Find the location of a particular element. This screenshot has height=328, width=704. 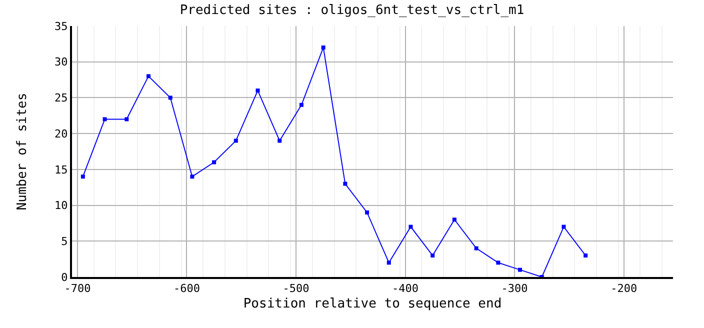

y-tick-label: 20 is located at coordinates (61, 133).